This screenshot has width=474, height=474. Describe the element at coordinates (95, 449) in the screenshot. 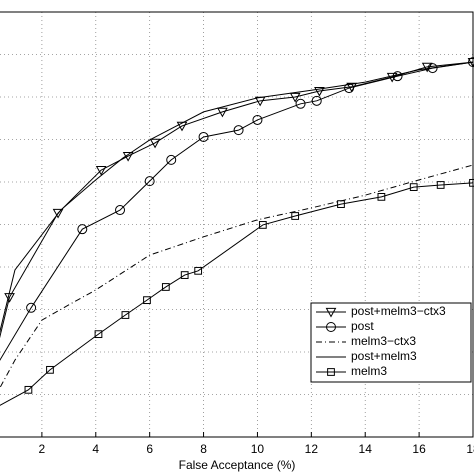

I see `x-tick-label: 4` at that location.